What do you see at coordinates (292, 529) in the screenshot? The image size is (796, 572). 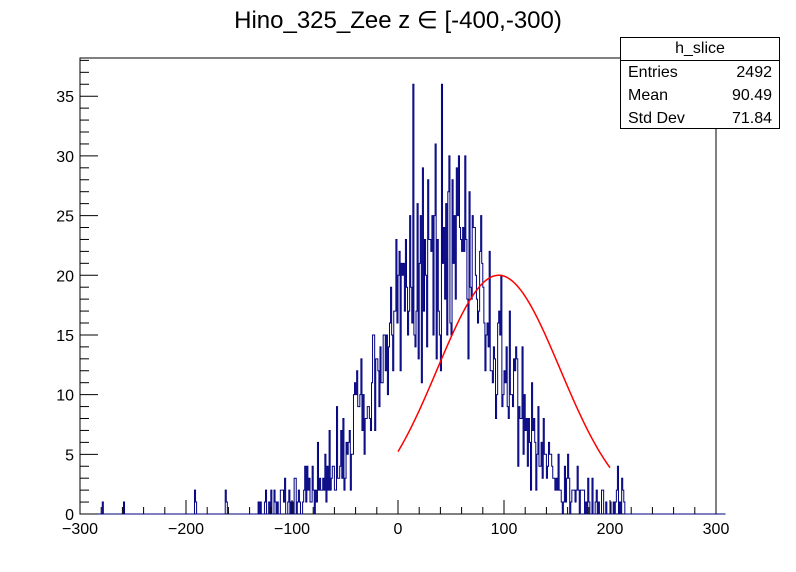 I see `x-tick-label: −100` at bounding box center [292, 529].